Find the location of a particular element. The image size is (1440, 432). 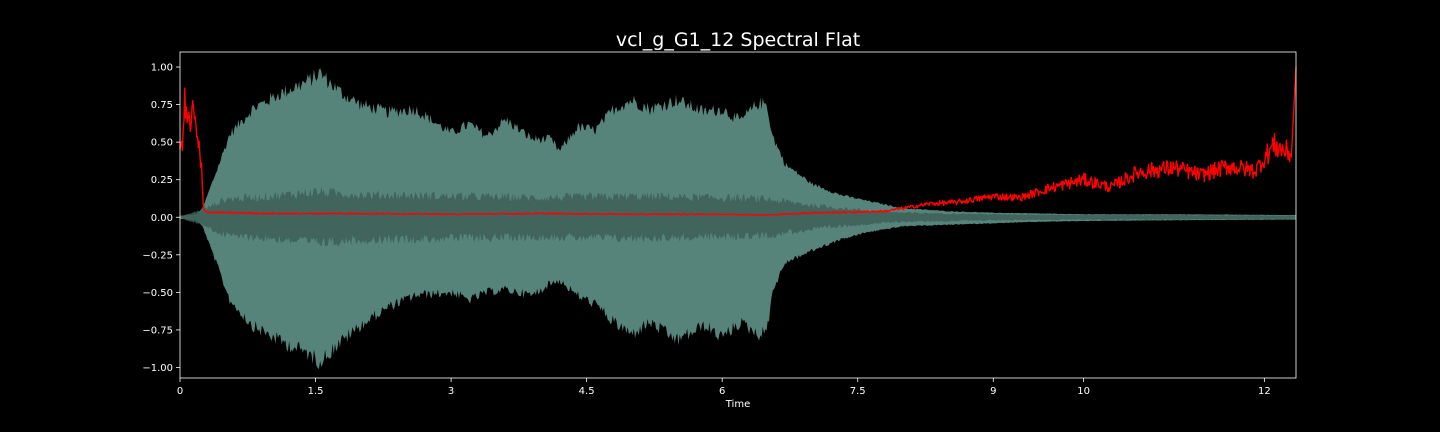

y-tick-label: −1.00 is located at coordinates (157, 368).